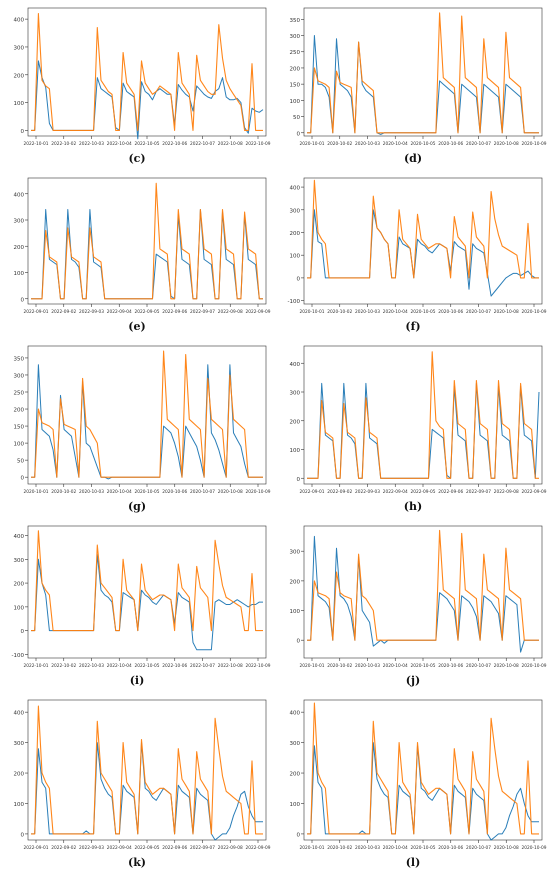 The height and width of the screenshot is (877, 550). What do you see at coordinates (119, 666) in the screenshot?
I see `x-tick-label: 2022-10-04` at bounding box center [119, 666].